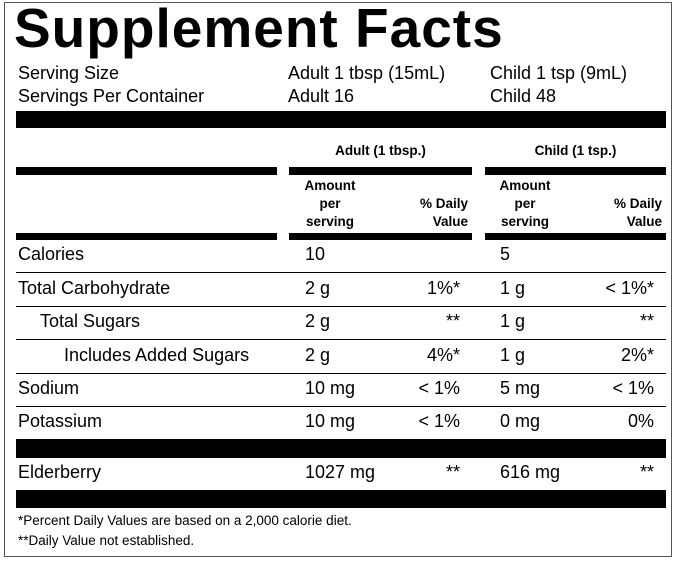  What do you see at coordinates (321, 96) in the screenshot?
I see `servings-per-container-adult: Adult 16` at bounding box center [321, 96].